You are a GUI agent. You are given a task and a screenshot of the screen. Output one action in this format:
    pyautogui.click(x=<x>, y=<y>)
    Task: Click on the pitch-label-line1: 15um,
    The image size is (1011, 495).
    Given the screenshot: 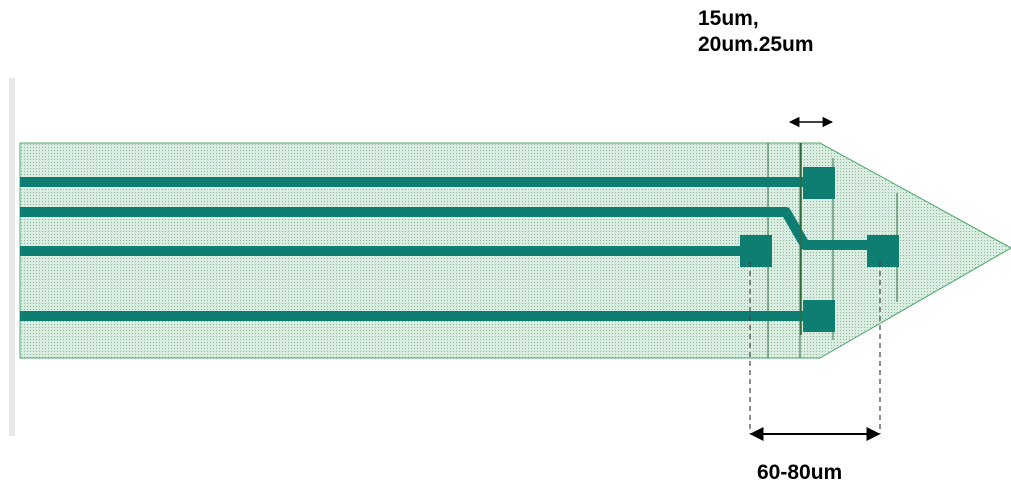 What is the action you would take?
    pyautogui.click(x=728, y=18)
    